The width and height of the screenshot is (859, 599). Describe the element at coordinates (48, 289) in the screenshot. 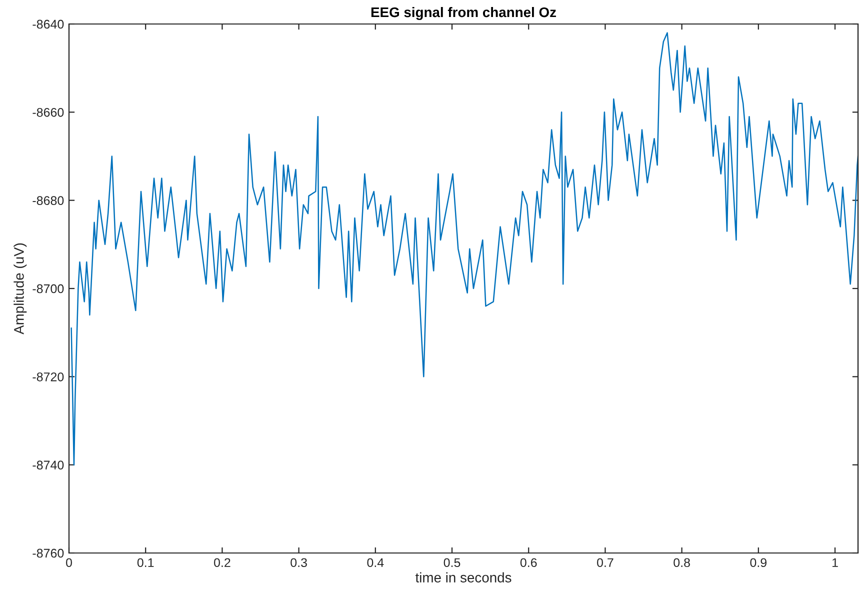

I see `y-tick-label: -8700` at that location.